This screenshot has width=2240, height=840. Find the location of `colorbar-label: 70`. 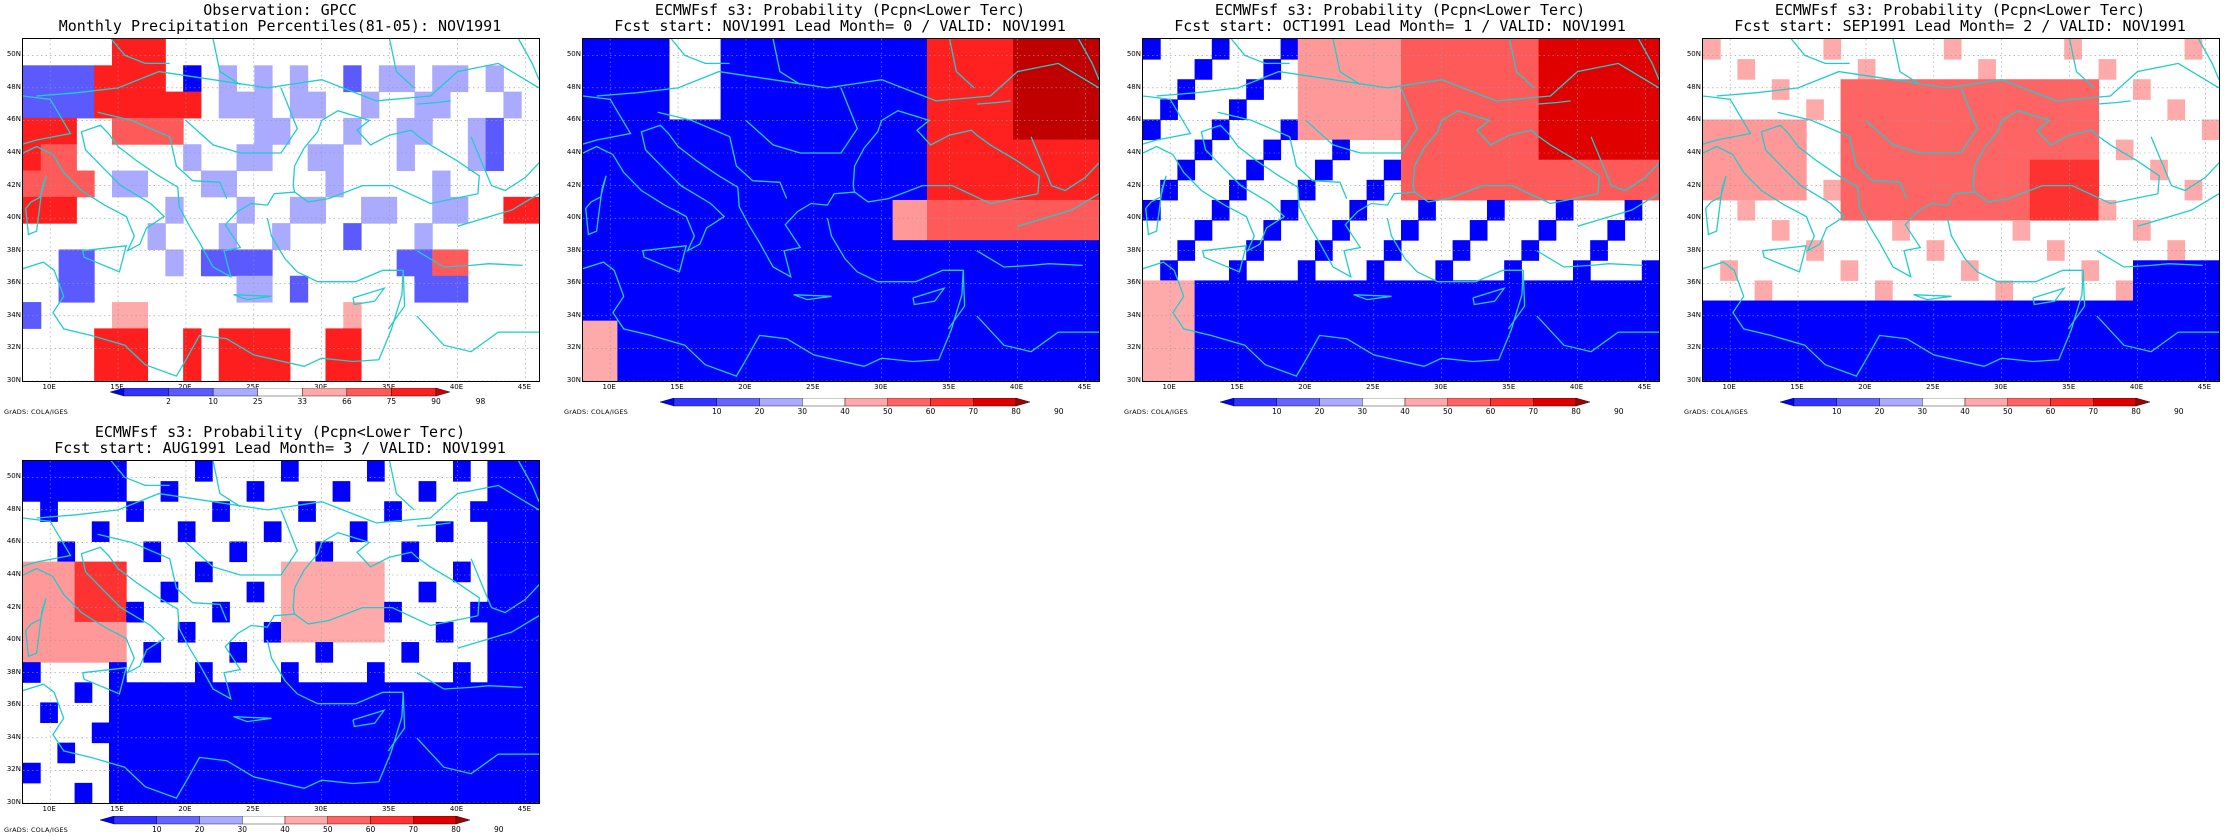

colorbar-label: 70 is located at coordinates (2093, 411).